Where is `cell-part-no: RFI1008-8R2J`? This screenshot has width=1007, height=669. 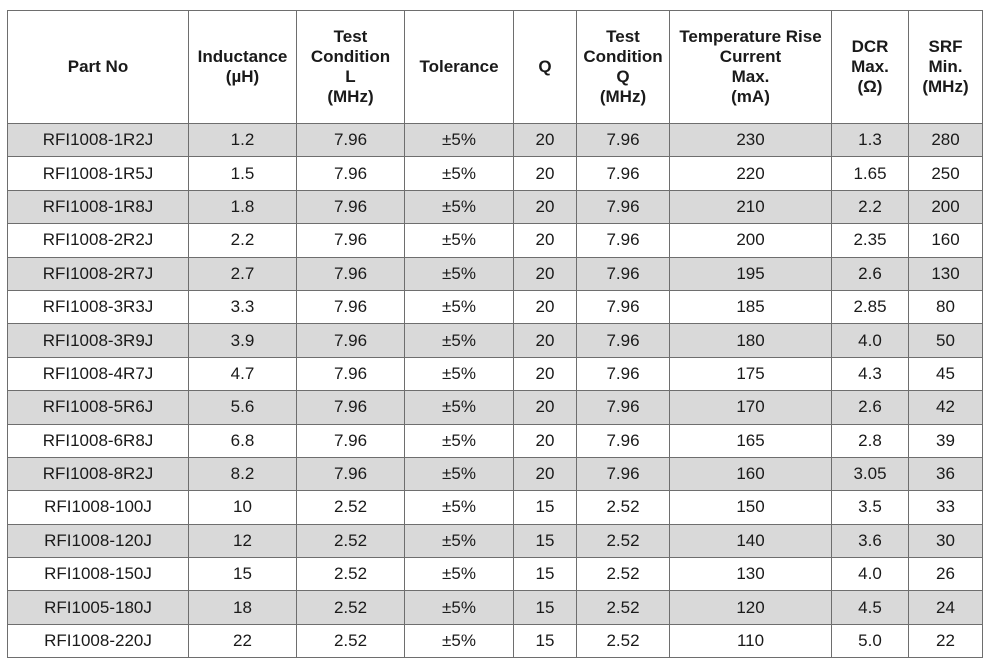 cell-part-no: RFI1008-8R2J is located at coordinates (98, 474).